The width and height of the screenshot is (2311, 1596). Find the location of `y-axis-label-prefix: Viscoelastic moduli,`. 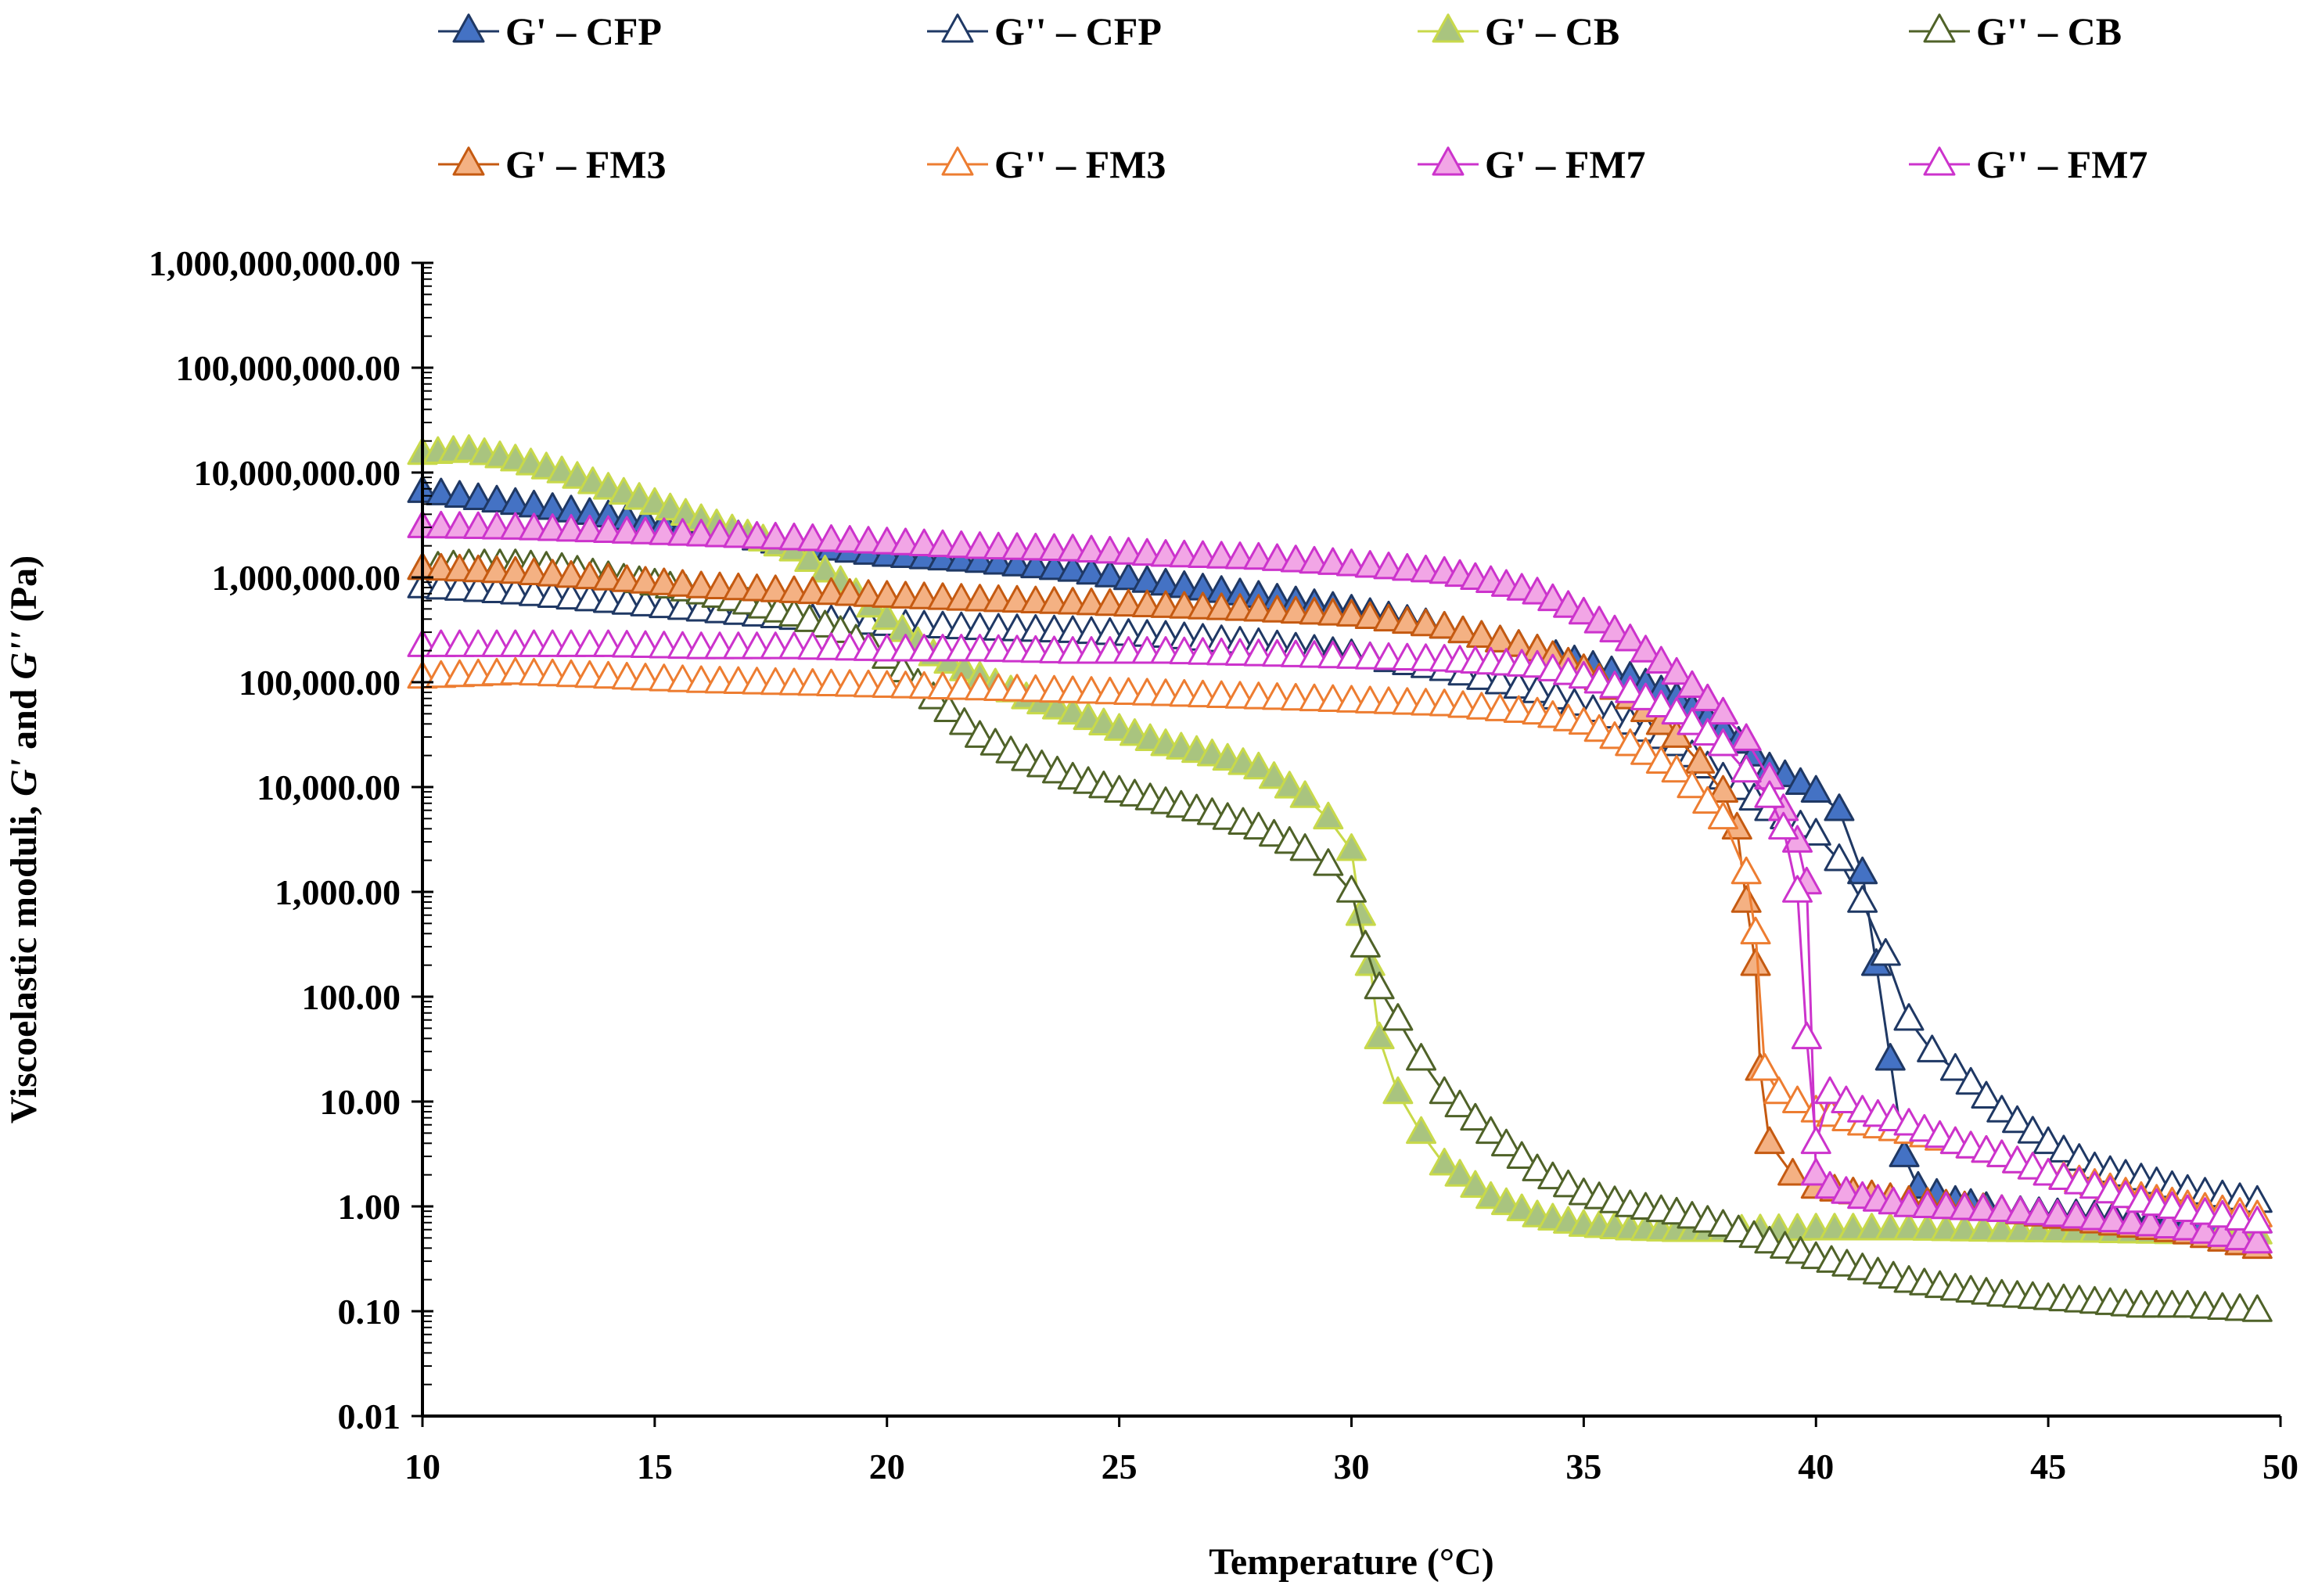

y-axis-label-prefix: Viscoelastic moduli, is located at coordinates (24, 960).